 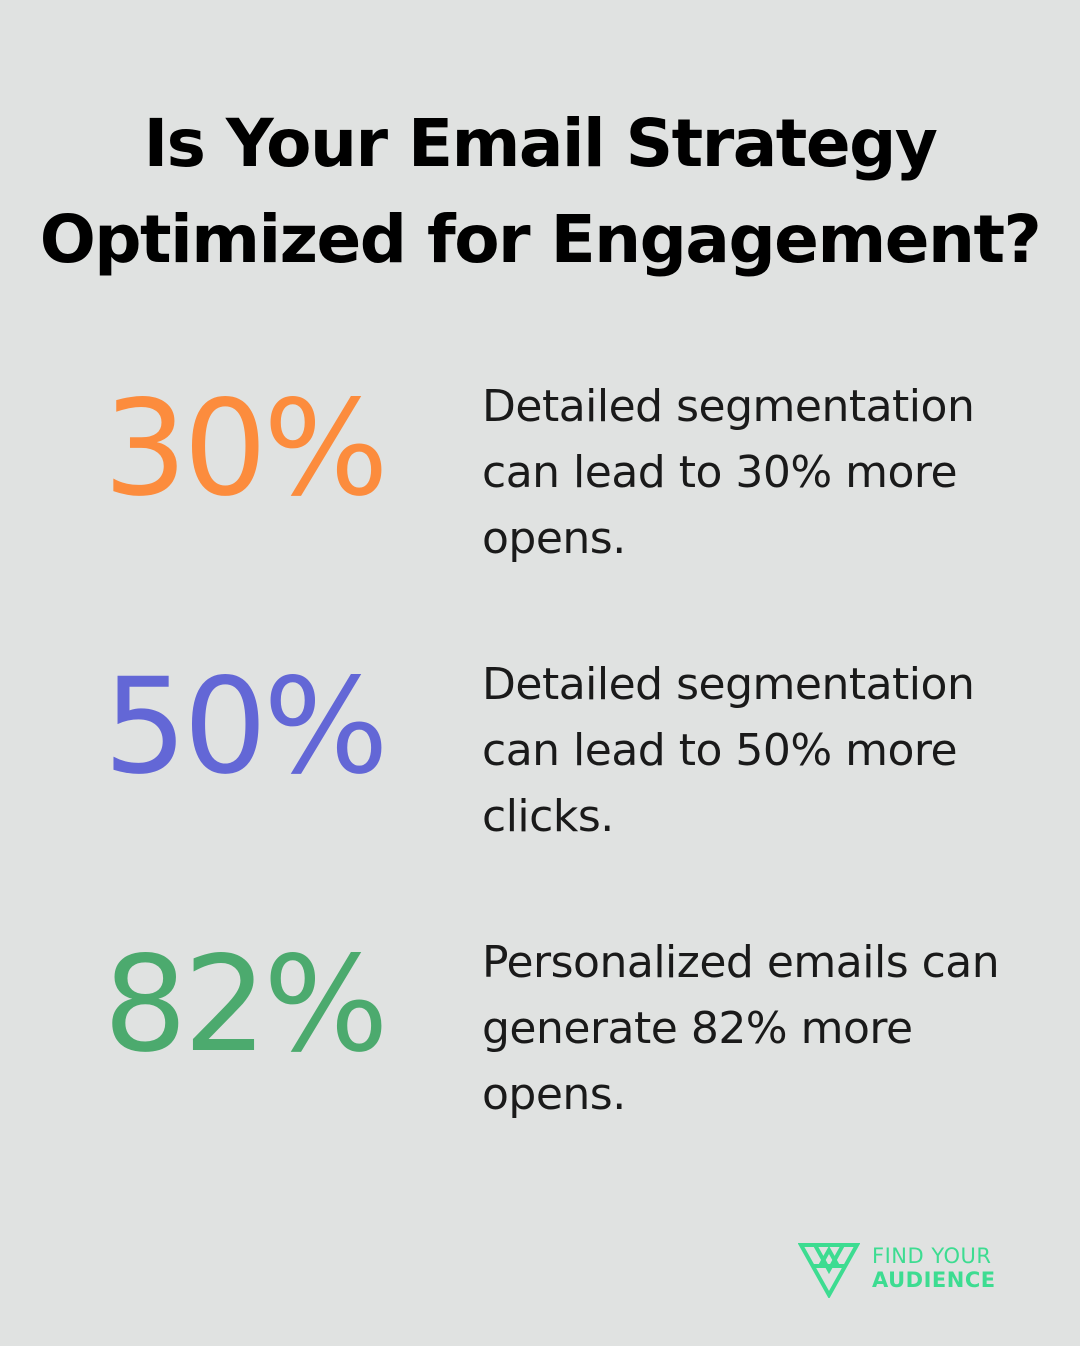 What do you see at coordinates (245, 727) in the screenshot?
I see `stat-value: 50%` at bounding box center [245, 727].